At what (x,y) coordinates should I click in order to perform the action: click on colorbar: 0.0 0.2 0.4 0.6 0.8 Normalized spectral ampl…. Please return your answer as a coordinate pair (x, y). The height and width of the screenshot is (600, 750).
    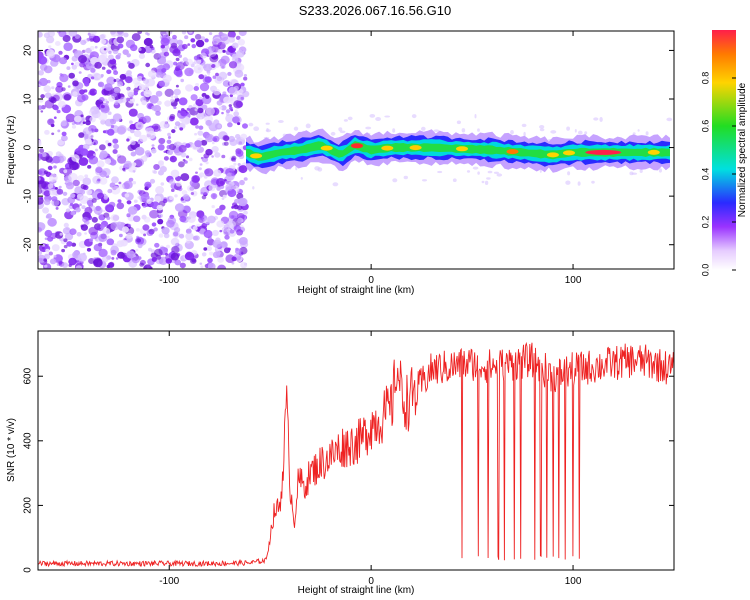
    Looking at the image, I should click on (724, 153).